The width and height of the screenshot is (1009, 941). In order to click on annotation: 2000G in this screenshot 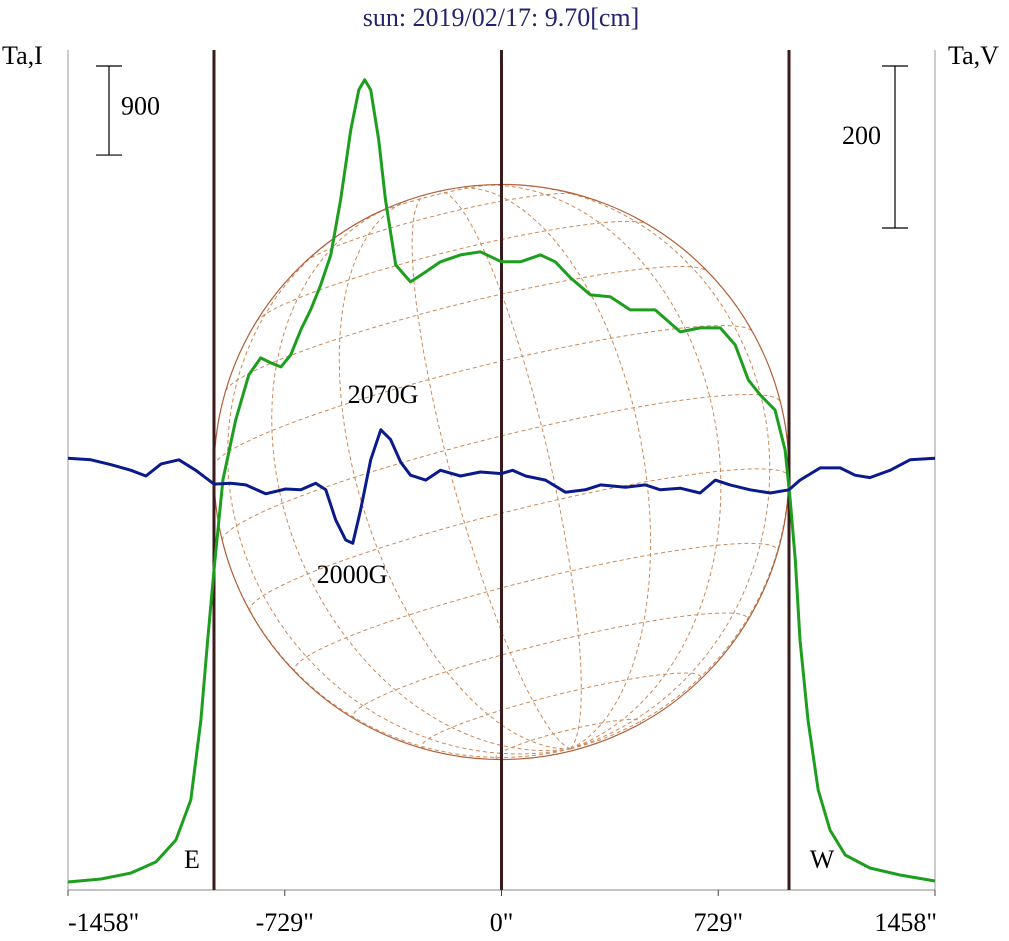, I will do `click(352, 574)`.